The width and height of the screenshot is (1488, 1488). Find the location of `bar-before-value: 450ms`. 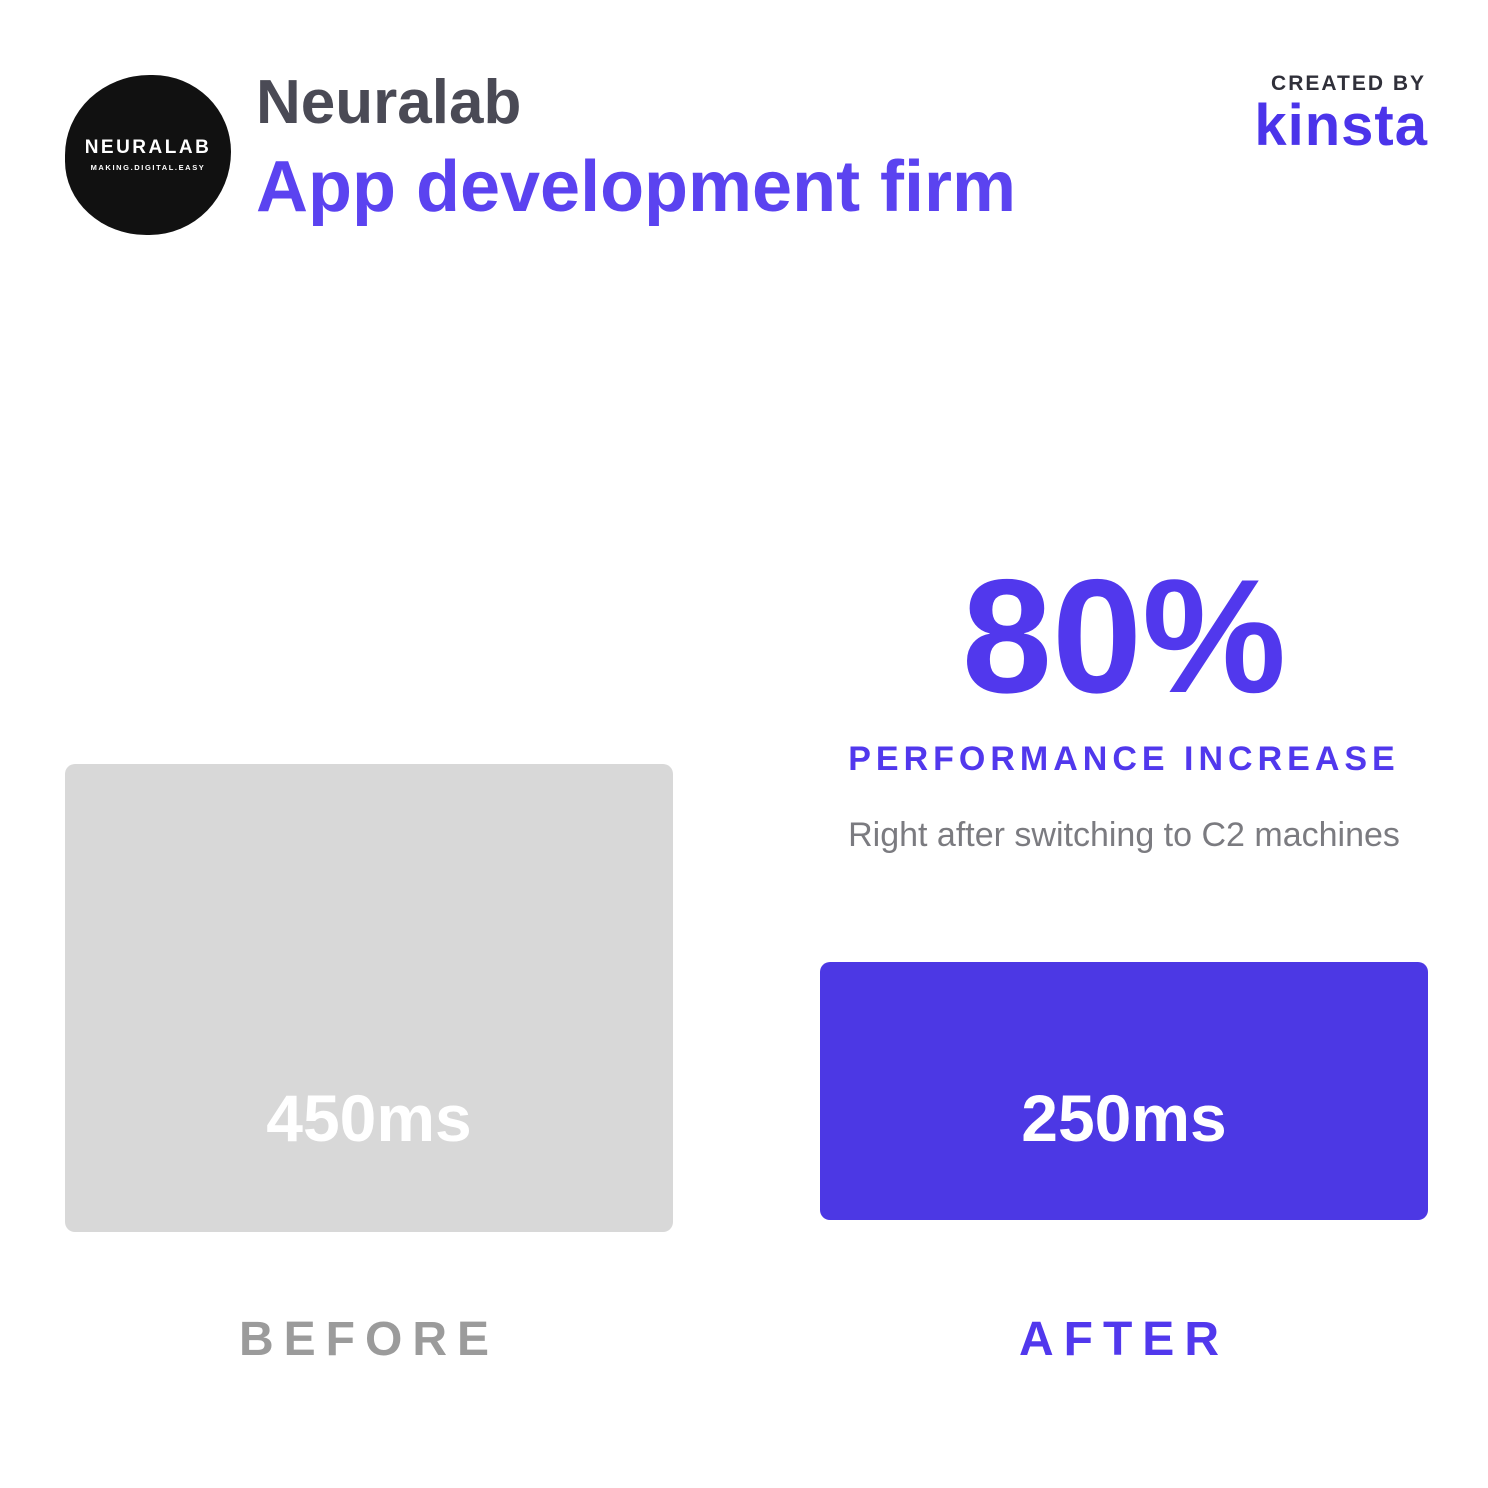

bar-before-value: 450ms is located at coordinates (369, 1118).